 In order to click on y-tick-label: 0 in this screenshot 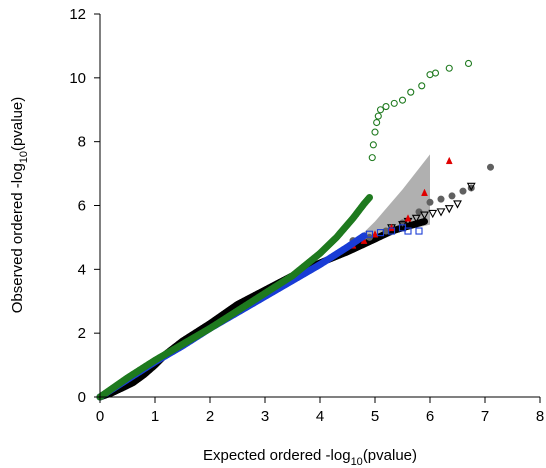, I will do `click(82, 397)`.